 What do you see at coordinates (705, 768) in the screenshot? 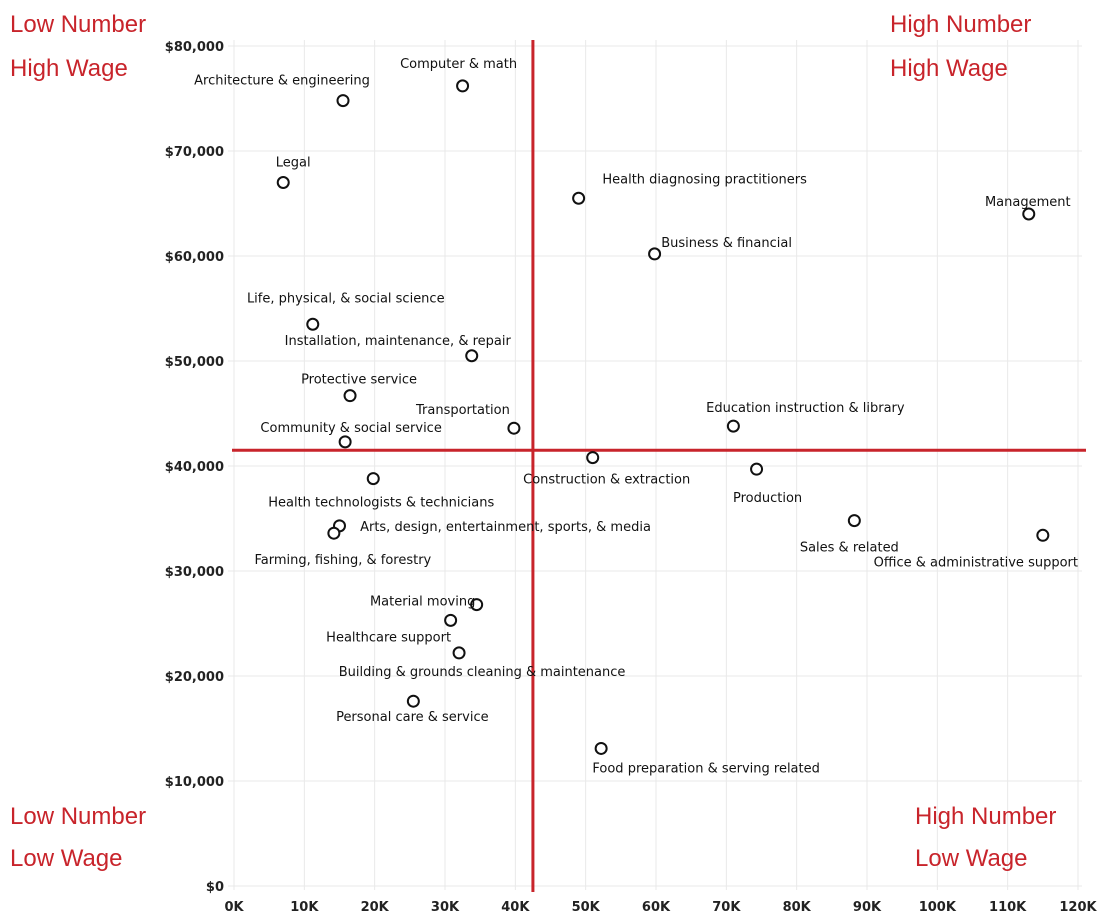
I see `point-label: Food preparation & serving related` at bounding box center [705, 768].